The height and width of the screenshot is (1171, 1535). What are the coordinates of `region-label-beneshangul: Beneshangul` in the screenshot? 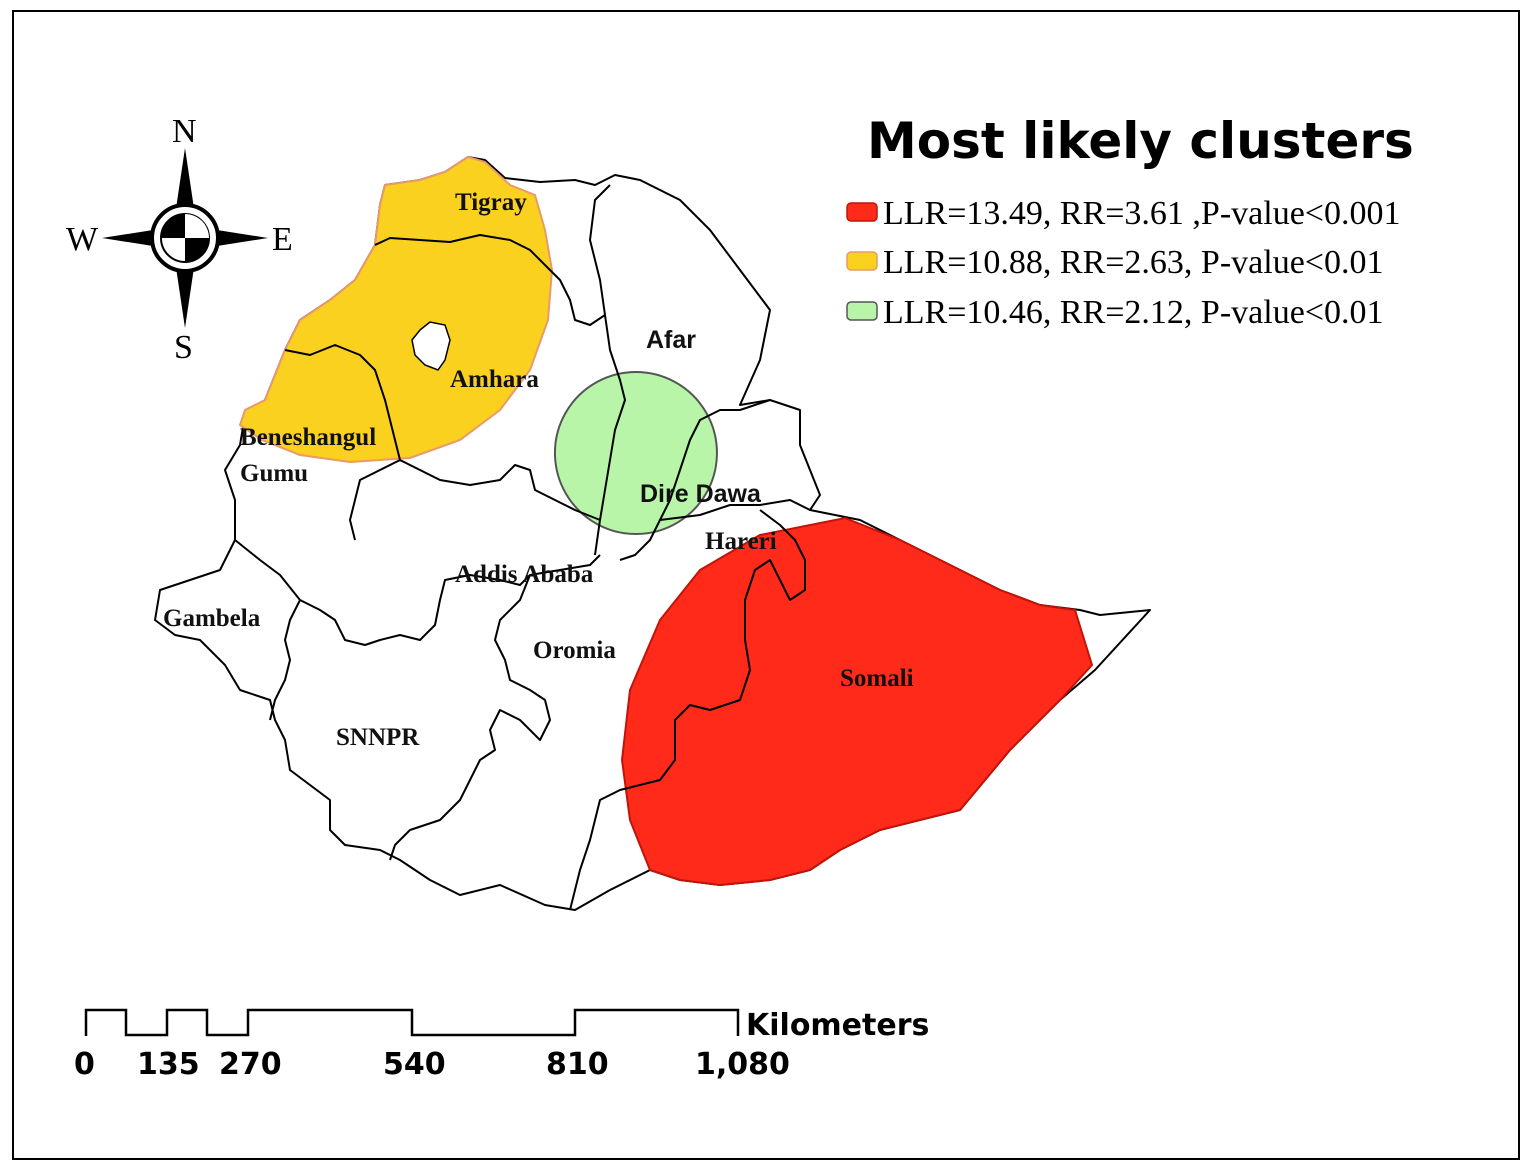 It's located at (308, 437).